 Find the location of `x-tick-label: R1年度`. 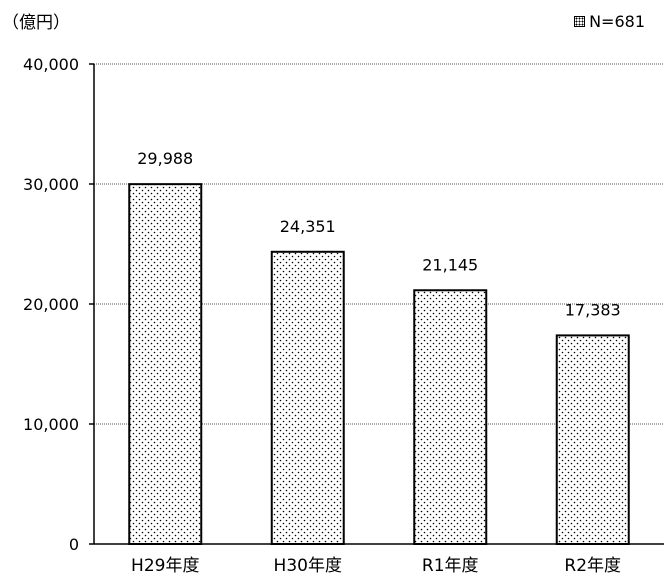

x-tick-label: R1年度 is located at coordinates (450, 566).